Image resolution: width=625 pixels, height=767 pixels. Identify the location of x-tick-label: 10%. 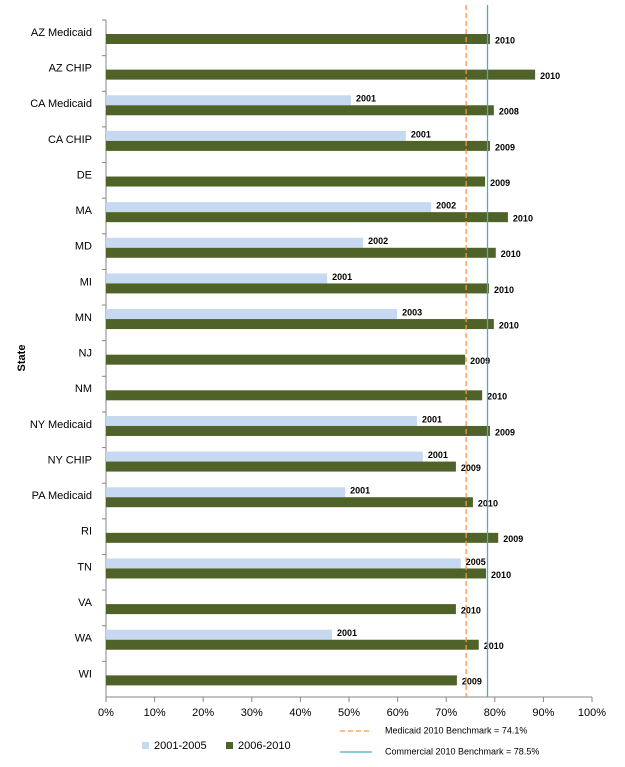
(155, 713).